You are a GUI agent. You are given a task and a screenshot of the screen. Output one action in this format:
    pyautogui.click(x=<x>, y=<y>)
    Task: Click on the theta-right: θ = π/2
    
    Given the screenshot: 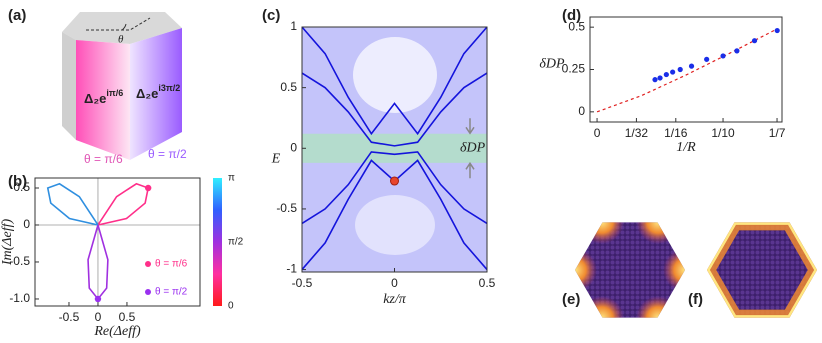 What is the action you would take?
    pyautogui.click(x=167, y=154)
    